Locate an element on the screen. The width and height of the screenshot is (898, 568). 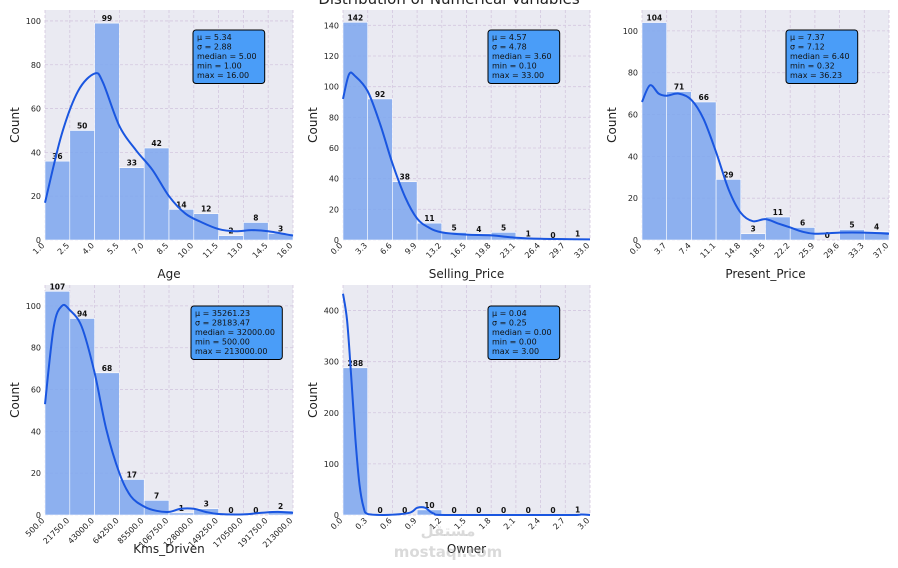
x-tick-label: 8.5 is located at coordinates (162, 248).